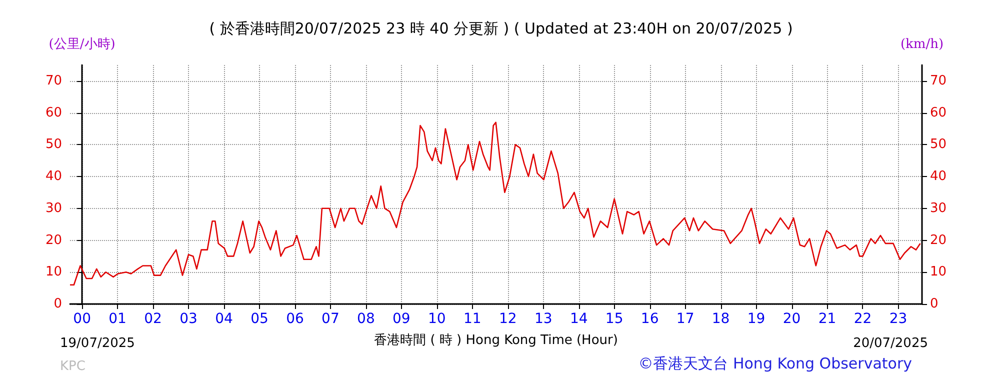 This screenshot has width=984, height=385. Describe the element at coordinates (890, 343) in the screenshot. I see `text: 20/07/2025` at that location.